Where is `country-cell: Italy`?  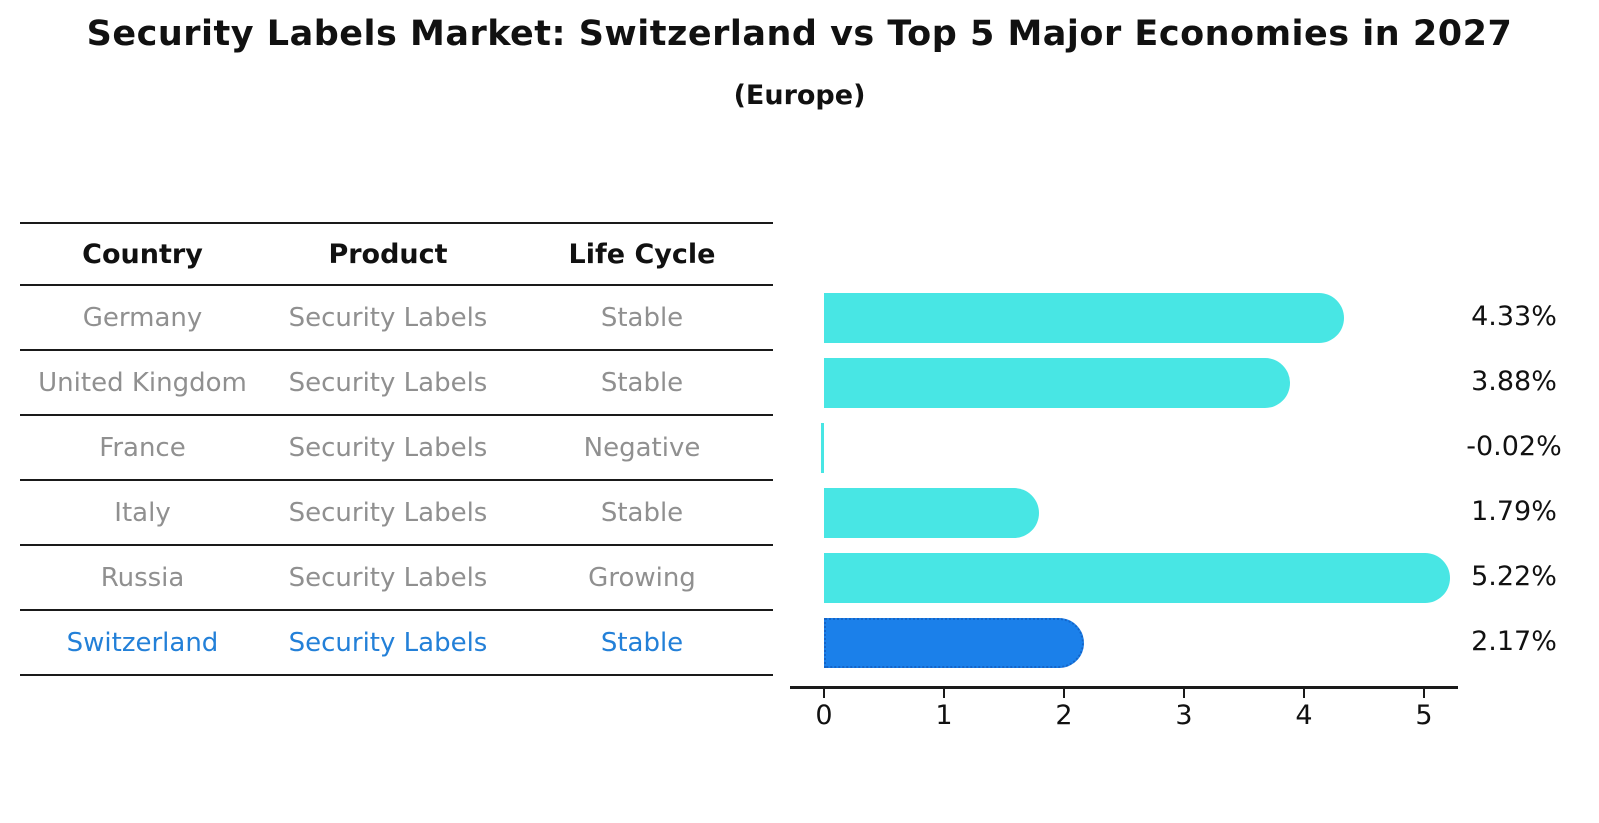 country-cell: Italy is located at coordinates (142, 513).